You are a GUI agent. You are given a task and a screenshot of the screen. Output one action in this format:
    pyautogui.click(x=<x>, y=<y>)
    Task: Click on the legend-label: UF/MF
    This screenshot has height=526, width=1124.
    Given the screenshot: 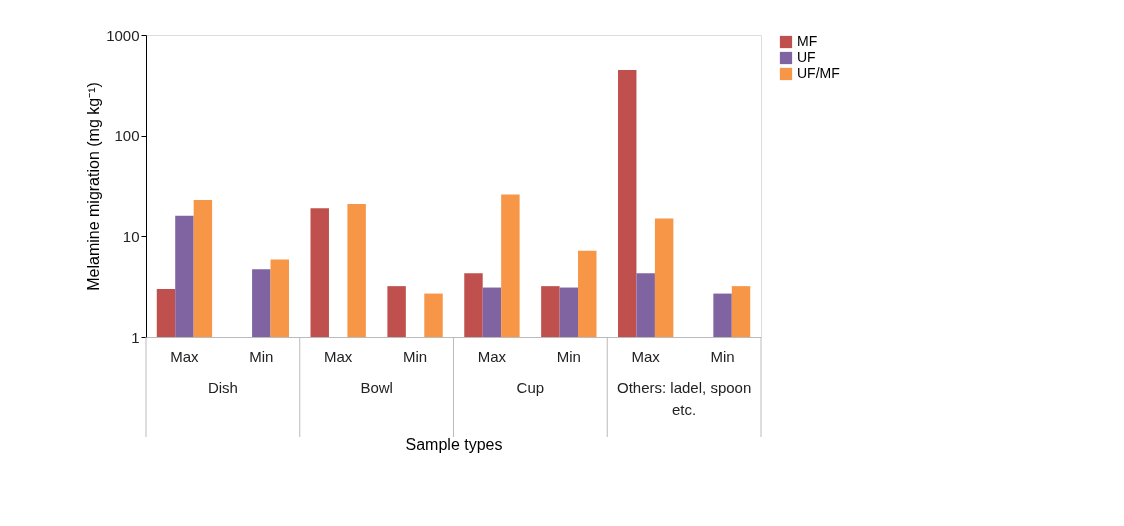 What is the action you would take?
    pyautogui.click(x=818, y=73)
    